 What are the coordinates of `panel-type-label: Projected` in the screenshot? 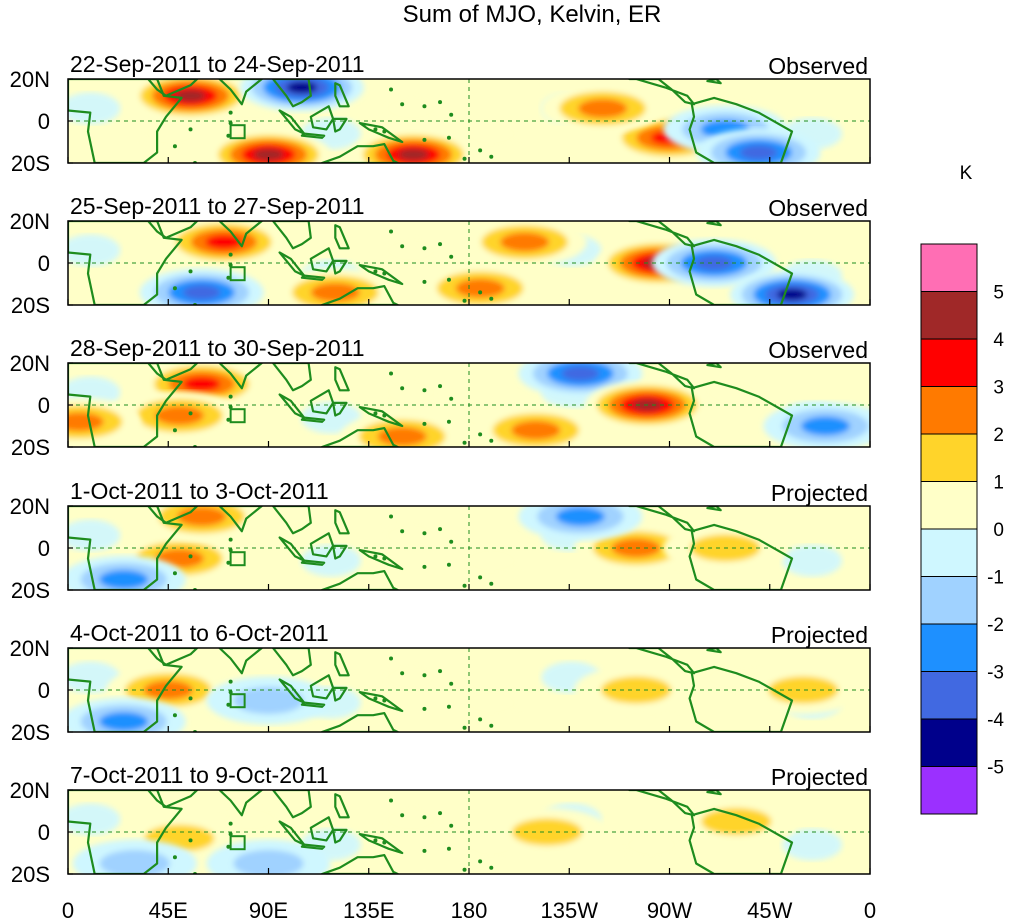 It's located at (819, 635).